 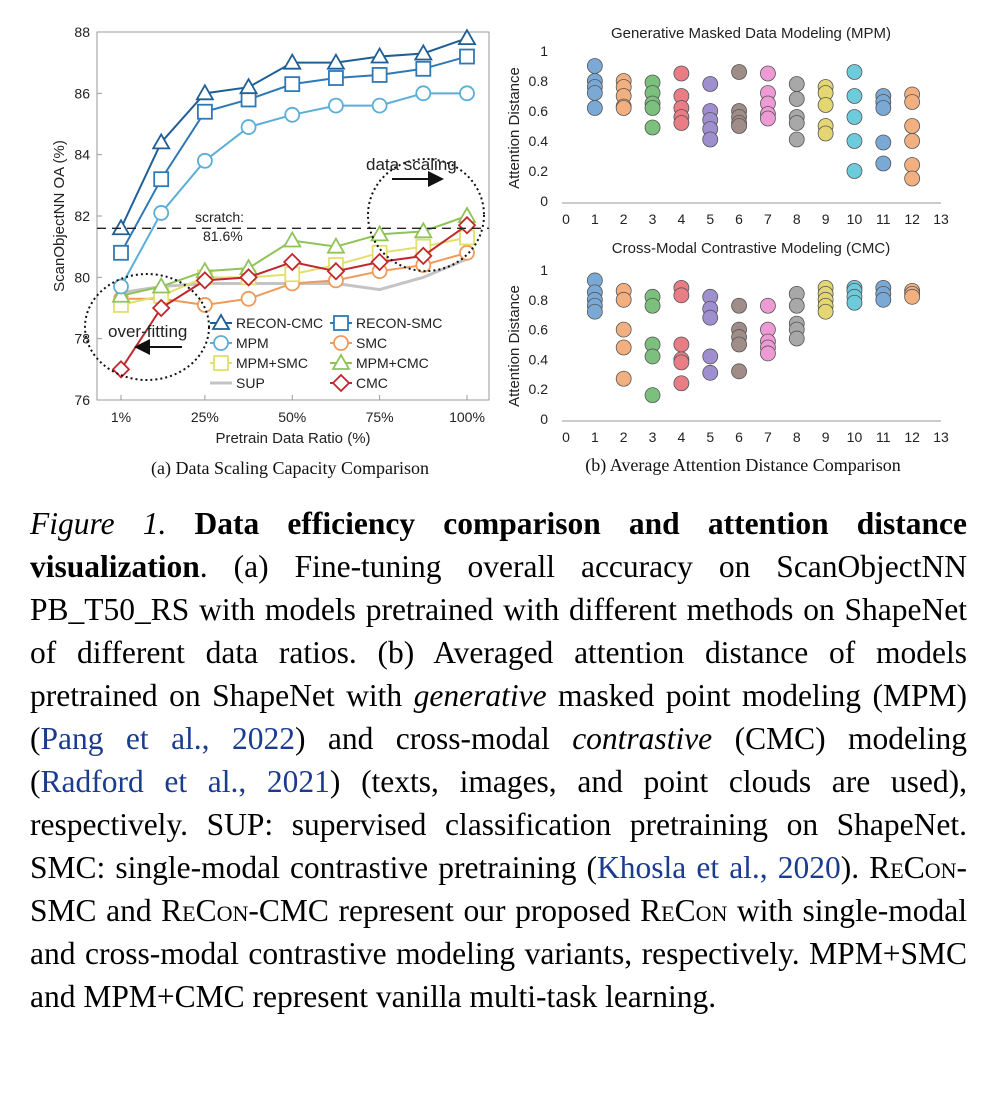 What do you see at coordinates (653, 219) in the screenshot?
I see `x-tick-label: 3` at bounding box center [653, 219].